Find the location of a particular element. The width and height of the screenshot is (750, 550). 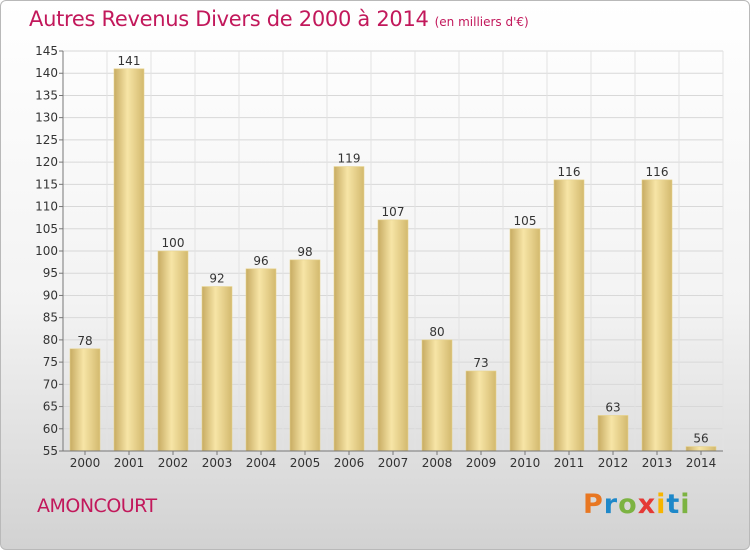

bar-value-label: 96 is located at coordinates (260, 261).